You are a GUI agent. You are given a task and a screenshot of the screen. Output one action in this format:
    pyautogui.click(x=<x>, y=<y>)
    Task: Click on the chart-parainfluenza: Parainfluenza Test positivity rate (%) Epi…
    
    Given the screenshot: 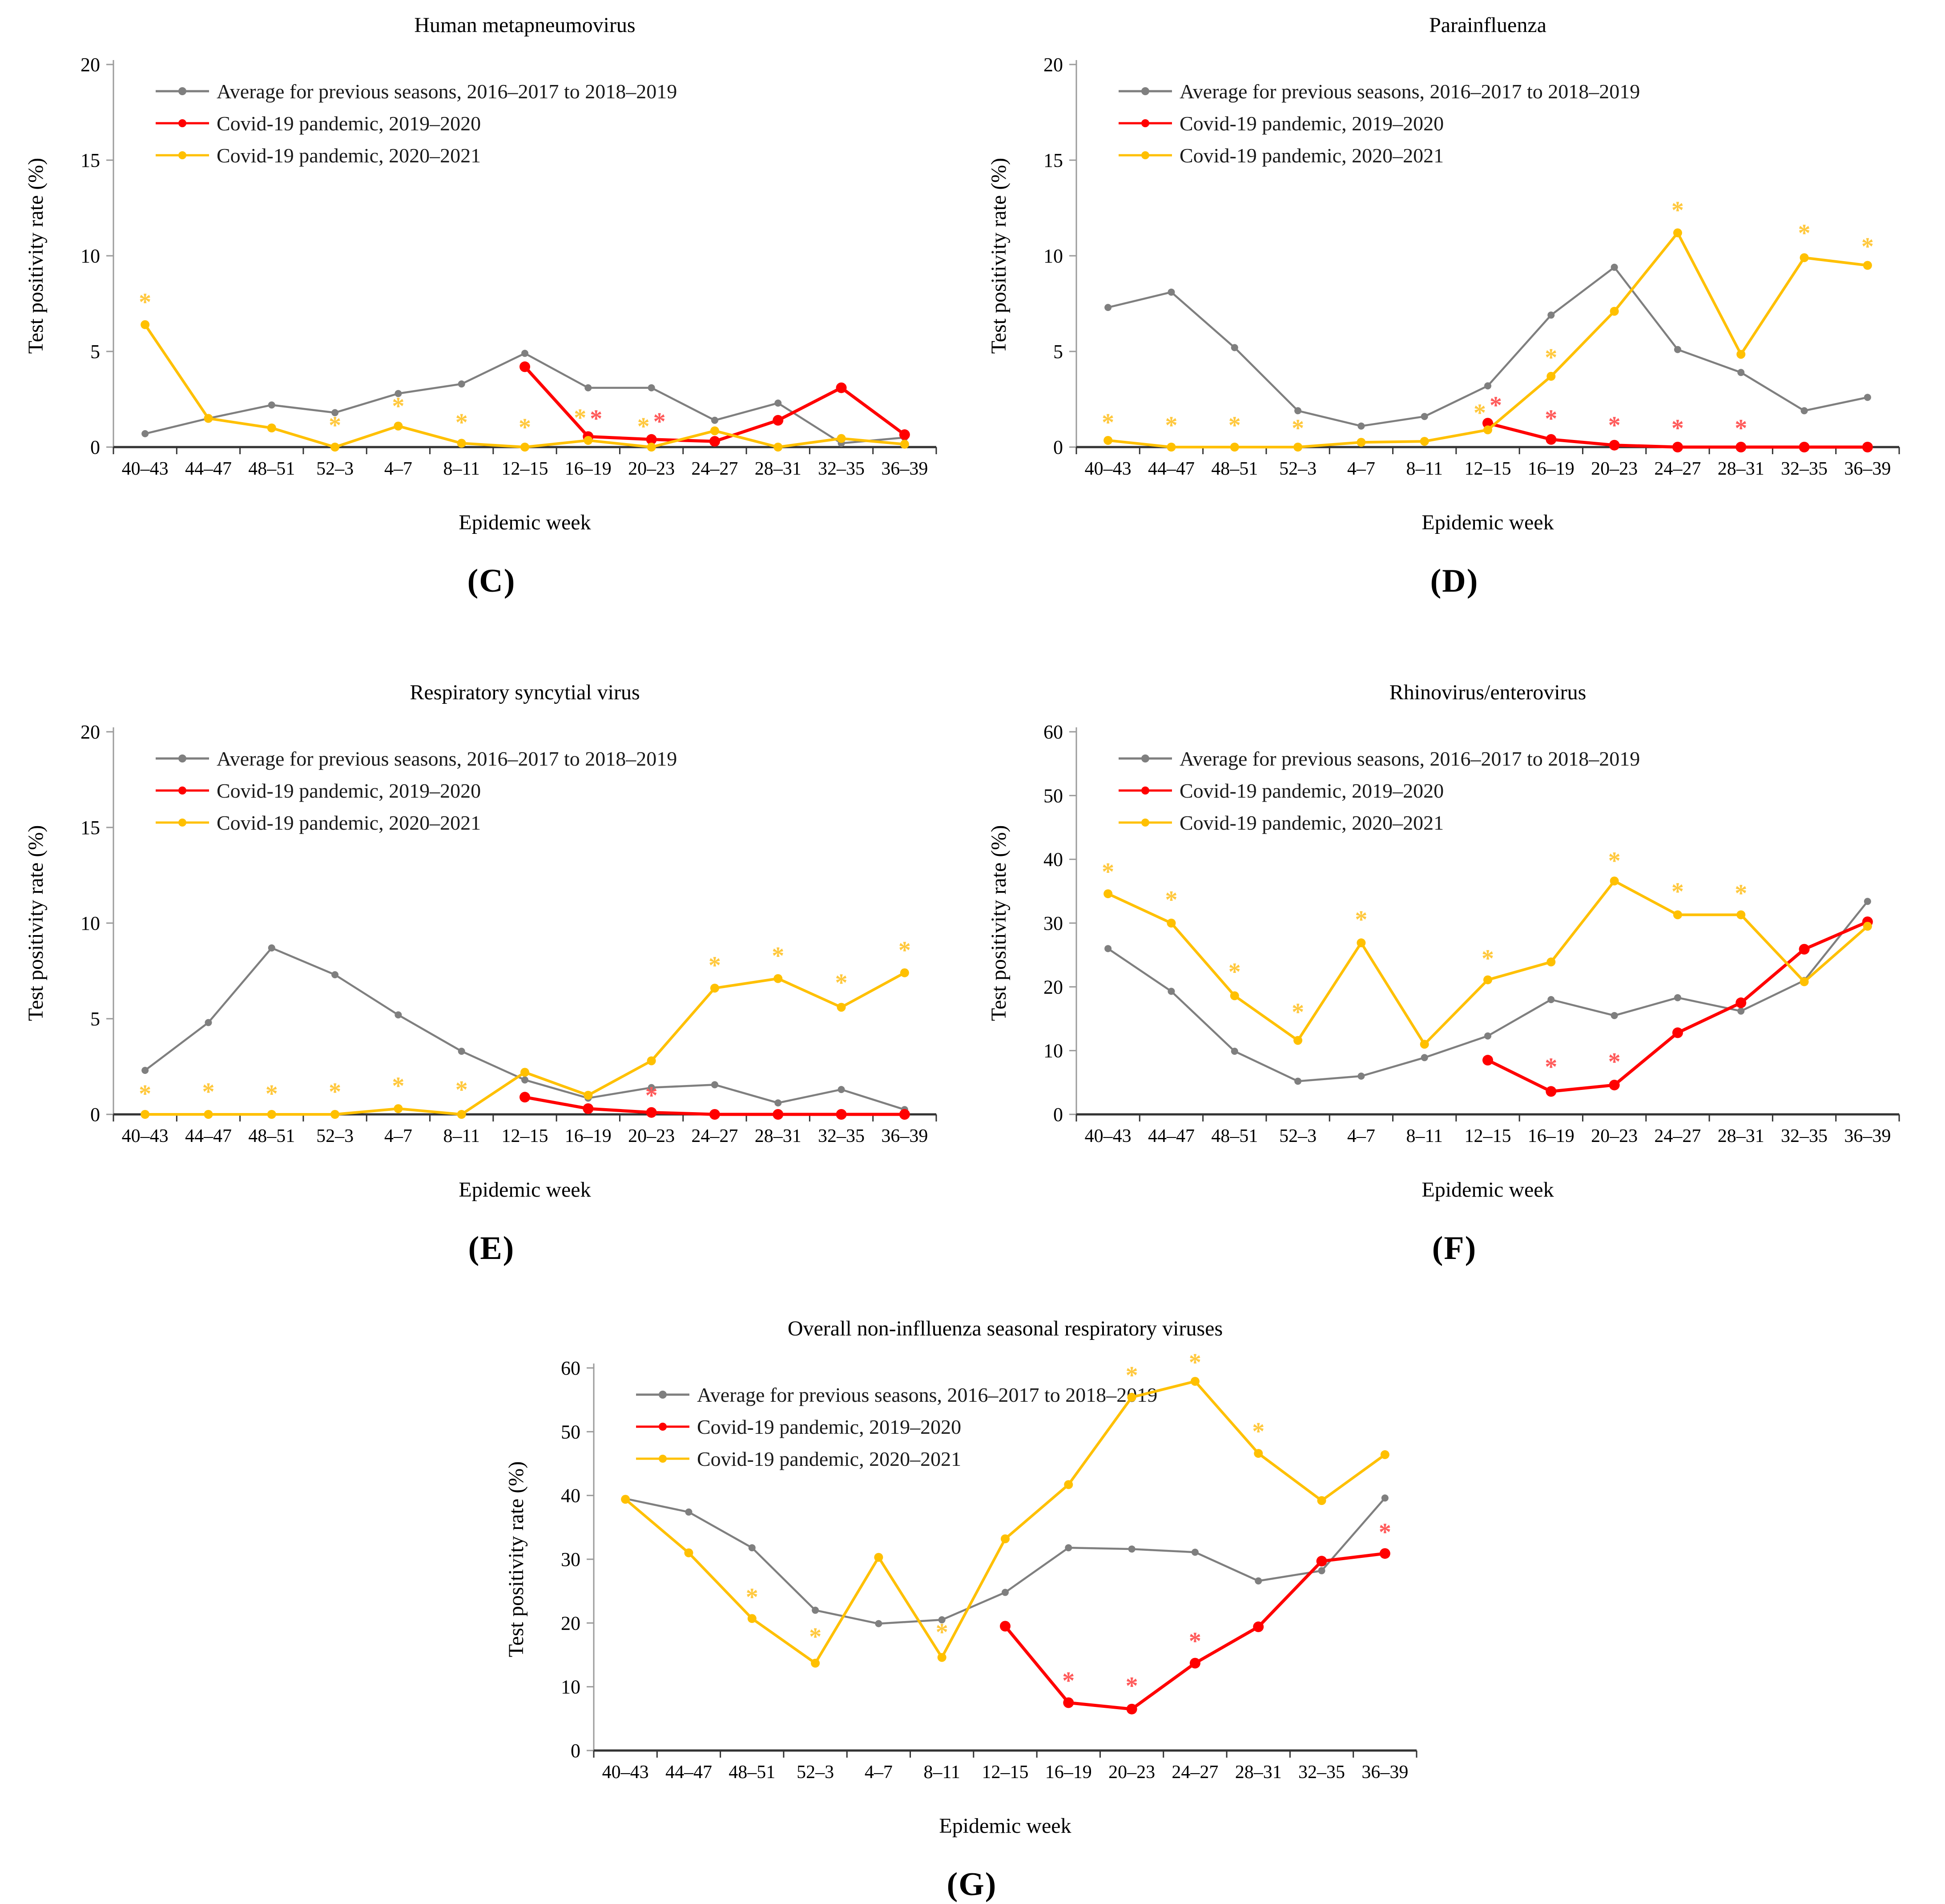 What is the action you would take?
    pyautogui.click(x=1443, y=273)
    